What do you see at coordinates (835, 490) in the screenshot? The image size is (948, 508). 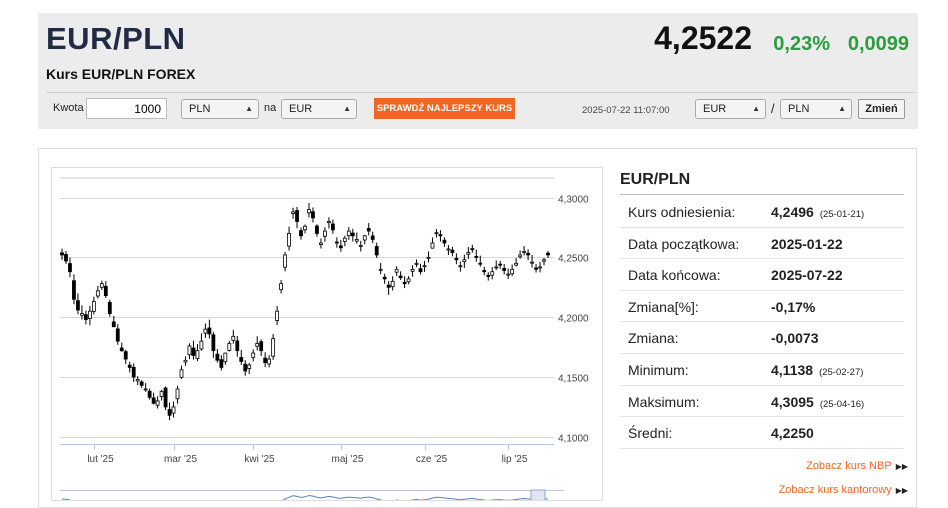 I see `exchange-rate-link-text: Zobacz kurs kantorowy` at bounding box center [835, 490].